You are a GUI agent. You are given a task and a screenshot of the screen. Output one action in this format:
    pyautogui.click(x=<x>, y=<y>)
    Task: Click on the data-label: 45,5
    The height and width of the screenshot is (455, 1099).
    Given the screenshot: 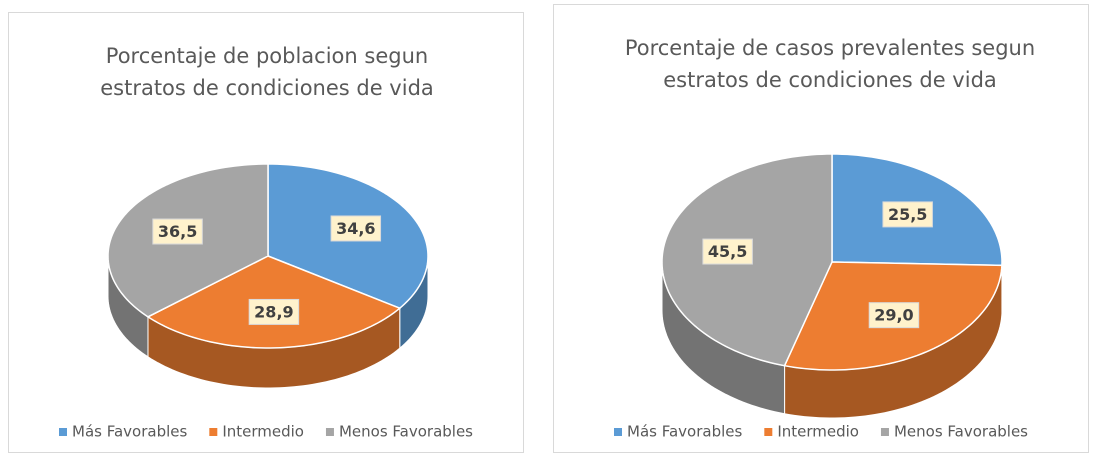 What is the action you would take?
    pyautogui.click(x=727, y=251)
    